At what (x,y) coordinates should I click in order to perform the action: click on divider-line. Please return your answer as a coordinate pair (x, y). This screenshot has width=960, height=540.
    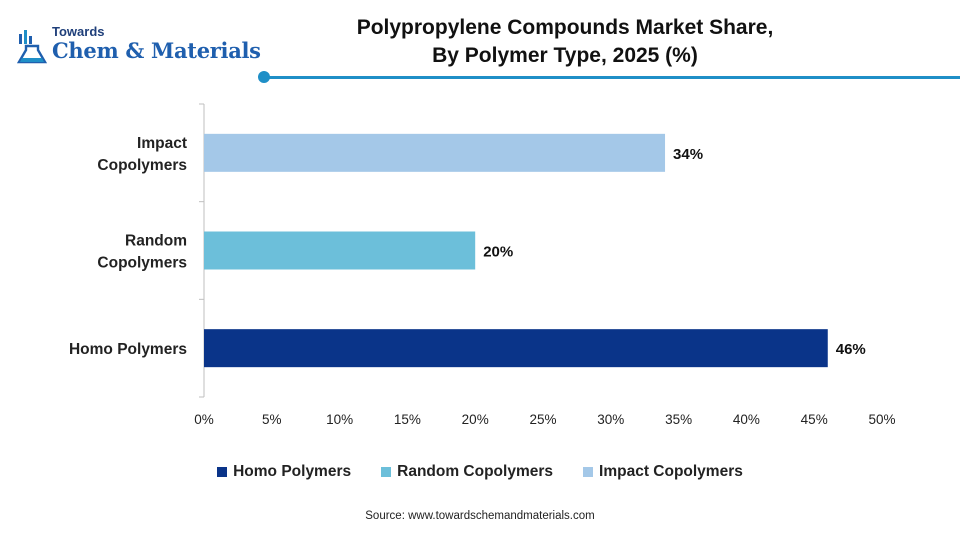
    Looking at the image, I should click on (613, 77).